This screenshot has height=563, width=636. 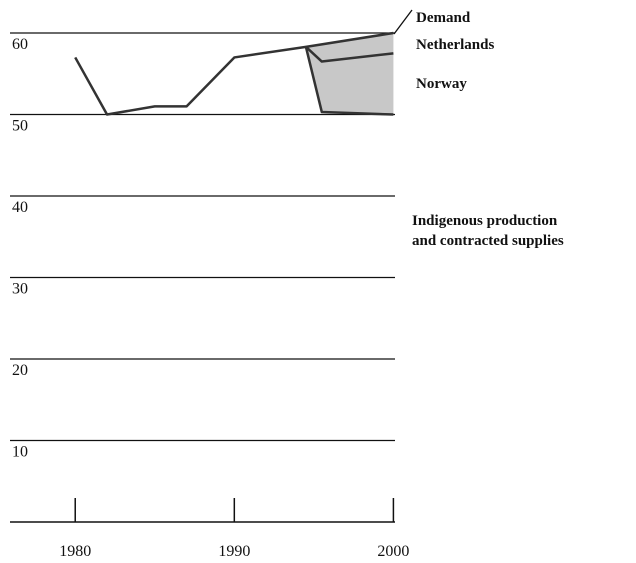 What do you see at coordinates (403, 22) in the screenshot?
I see `leader-line` at bounding box center [403, 22].